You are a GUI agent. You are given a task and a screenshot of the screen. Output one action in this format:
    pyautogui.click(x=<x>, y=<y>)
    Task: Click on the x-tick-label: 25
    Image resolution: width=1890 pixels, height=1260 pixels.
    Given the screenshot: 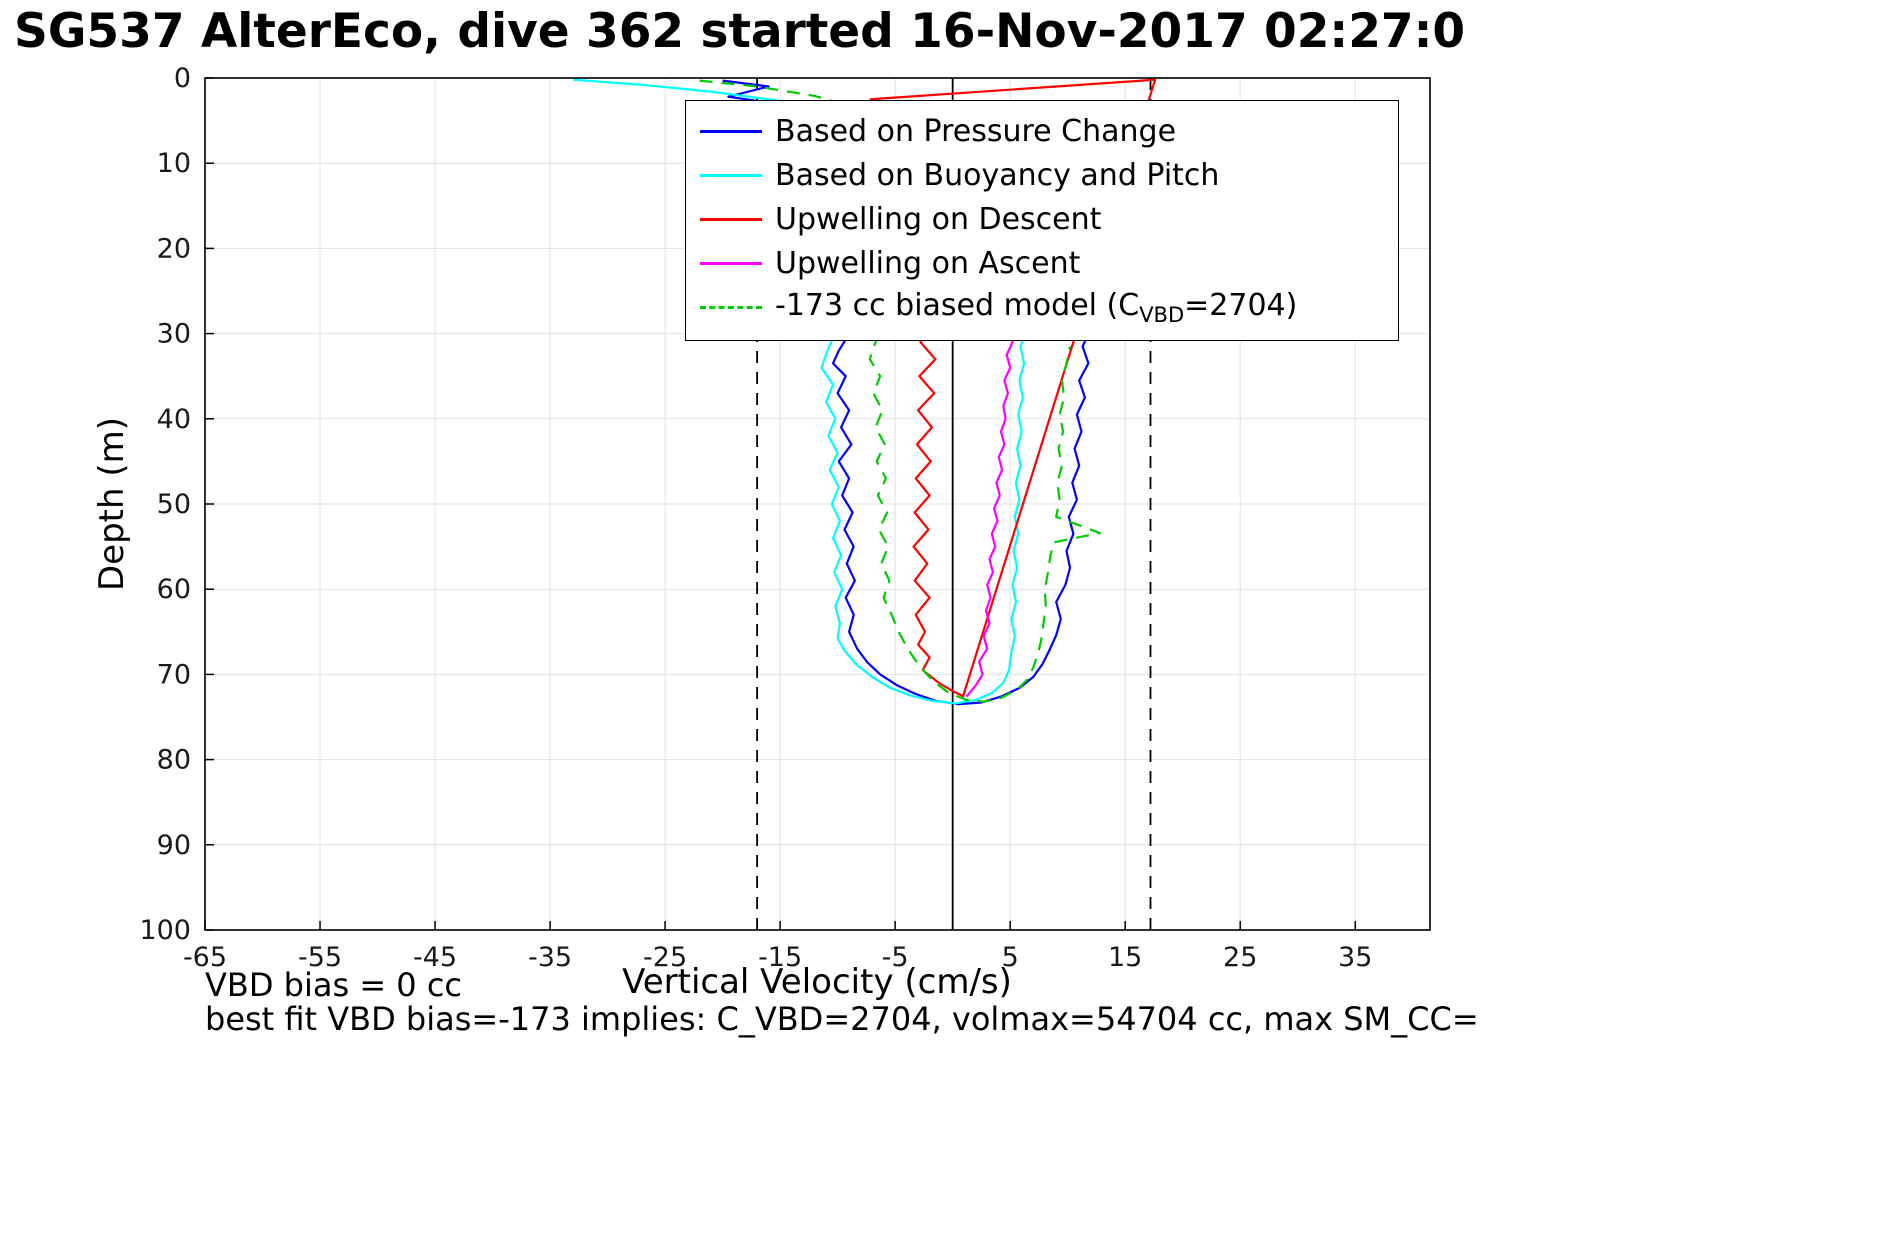 What is the action you would take?
    pyautogui.click(x=1240, y=957)
    